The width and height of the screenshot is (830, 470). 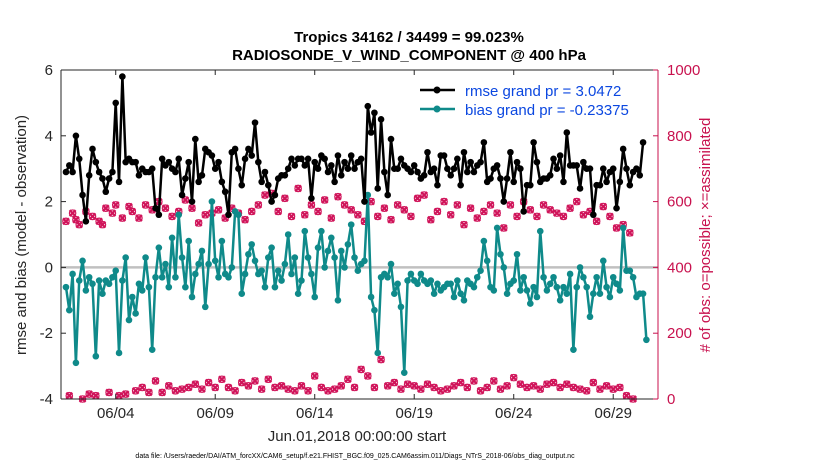 I want to click on y-tick-label-left-0: -4, so click(x=46, y=399).